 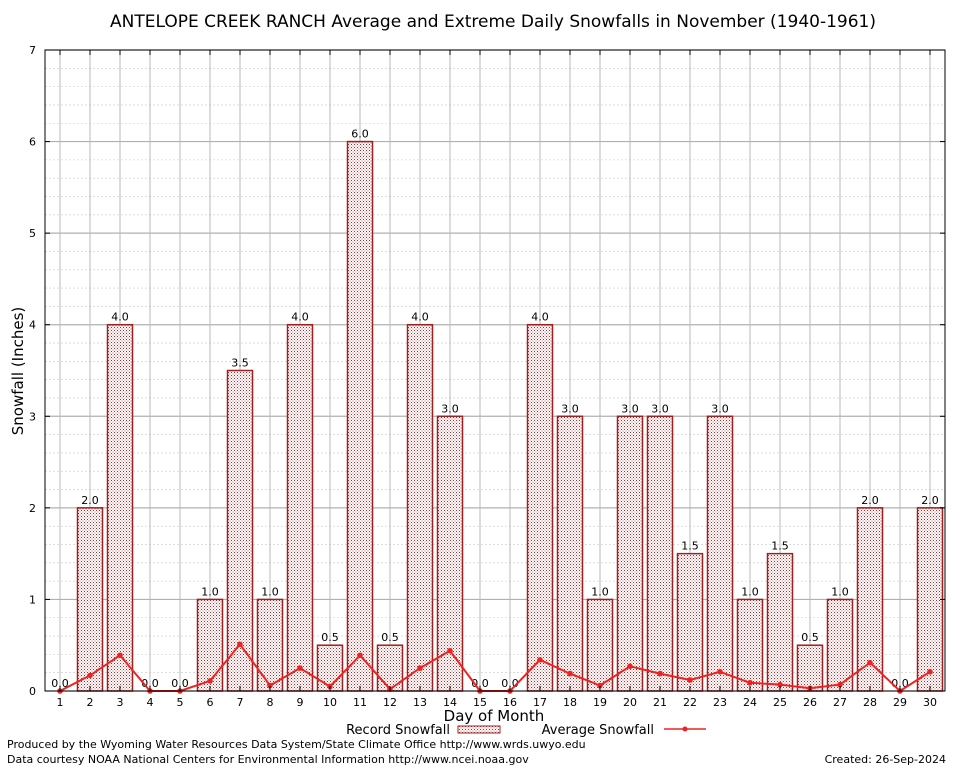 I want to click on y-tick-label: 4, so click(x=32, y=325).